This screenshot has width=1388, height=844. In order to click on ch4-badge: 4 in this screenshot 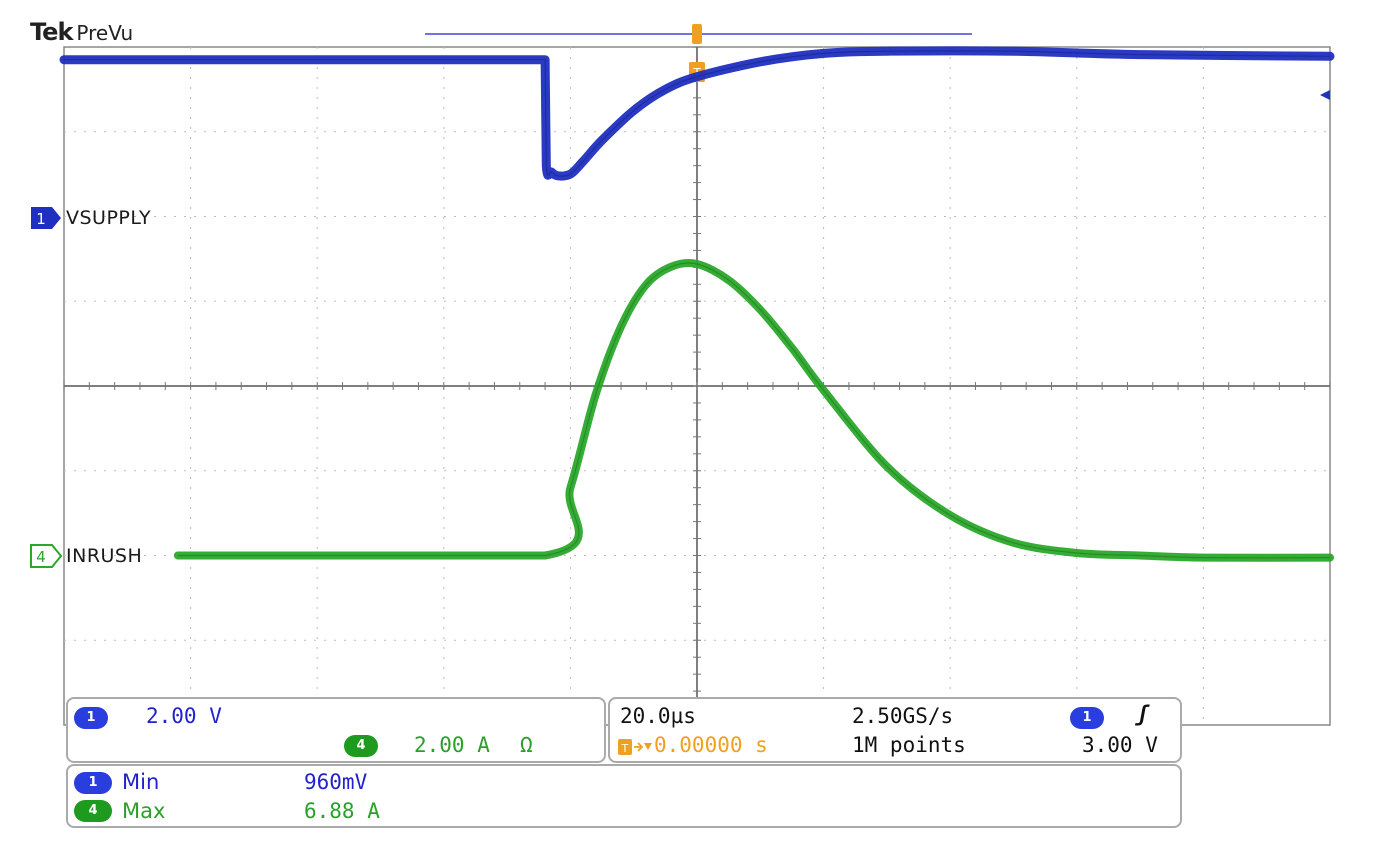, I will do `click(361, 746)`.